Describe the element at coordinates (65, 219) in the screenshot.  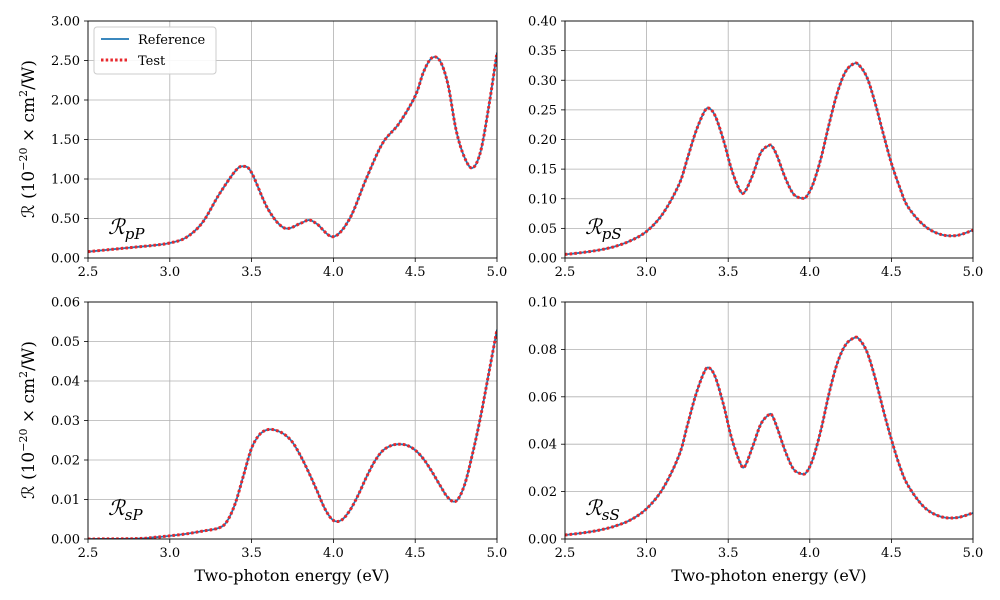
I see `y-tick-label: 0.50` at that location.